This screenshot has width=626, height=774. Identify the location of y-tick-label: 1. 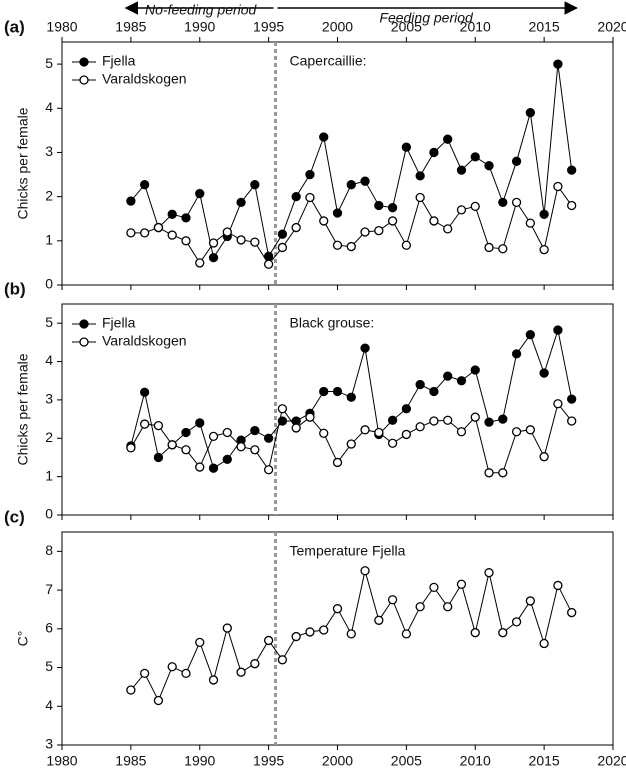
(49, 475).